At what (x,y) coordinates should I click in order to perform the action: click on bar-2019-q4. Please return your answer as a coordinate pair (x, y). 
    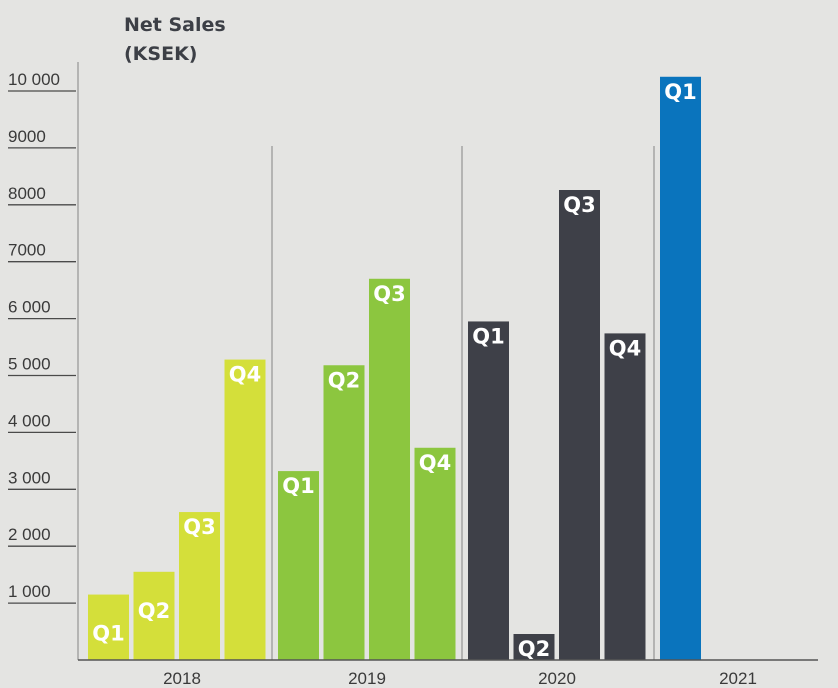
    Looking at the image, I should click on (435, 554).